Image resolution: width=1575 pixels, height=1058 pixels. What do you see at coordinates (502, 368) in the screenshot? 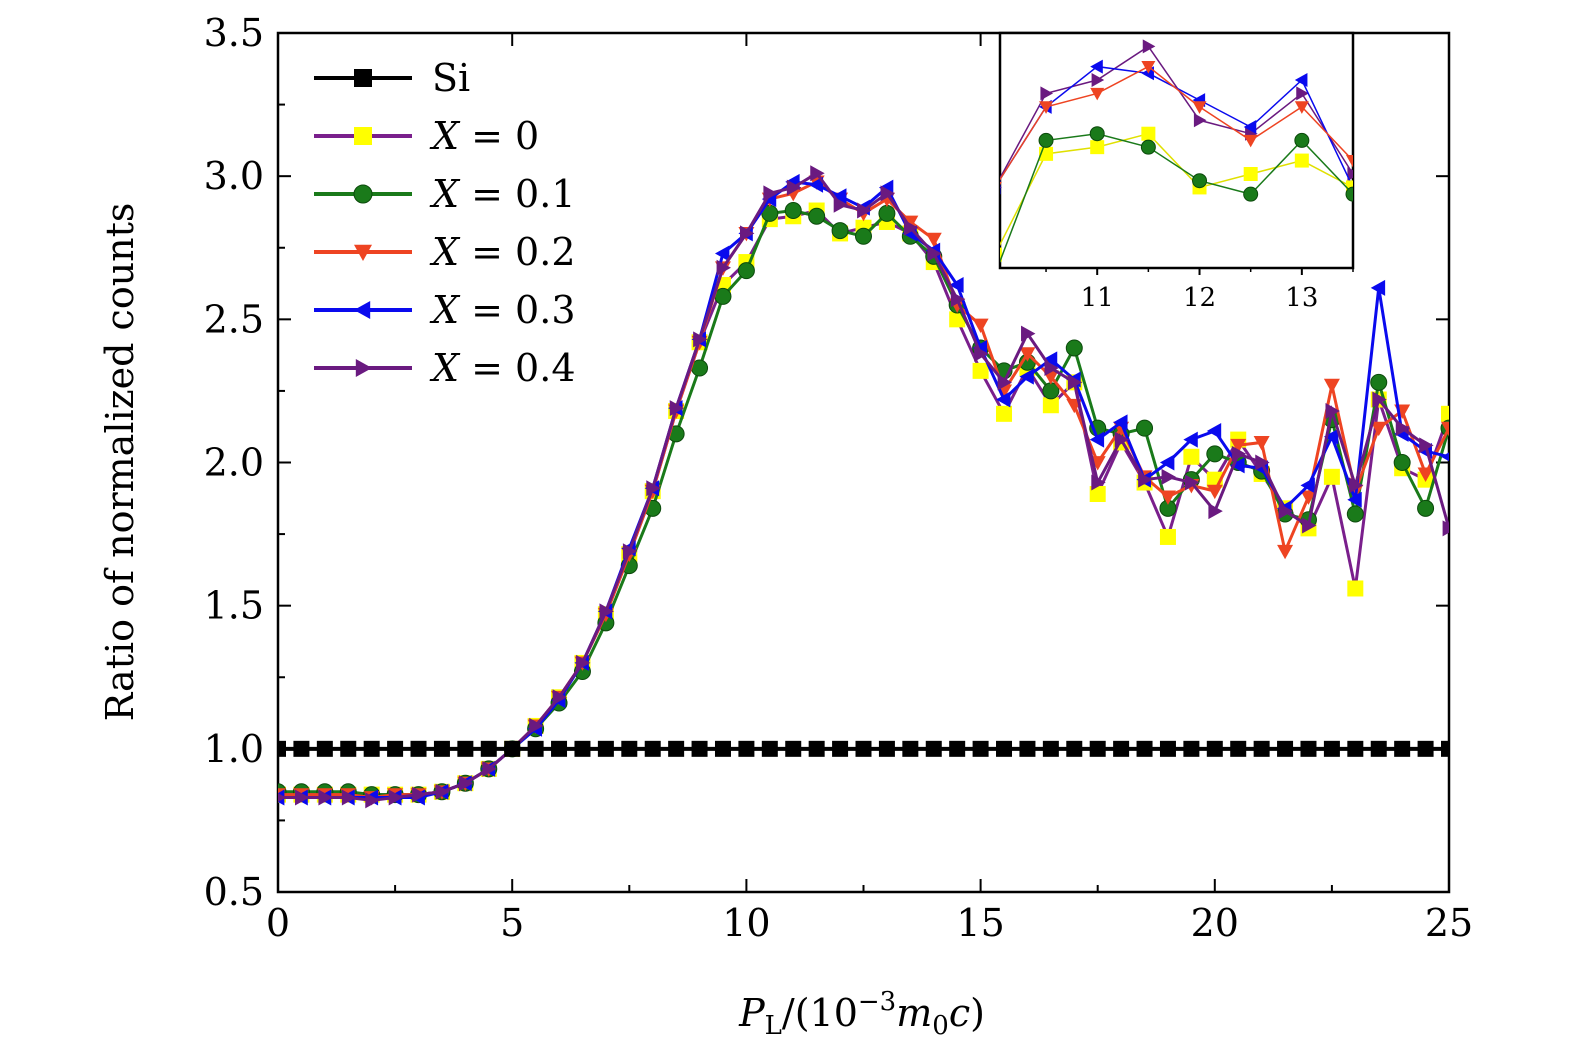
I see `legend-label: X = 0.4` at bounding box center [502, 368].